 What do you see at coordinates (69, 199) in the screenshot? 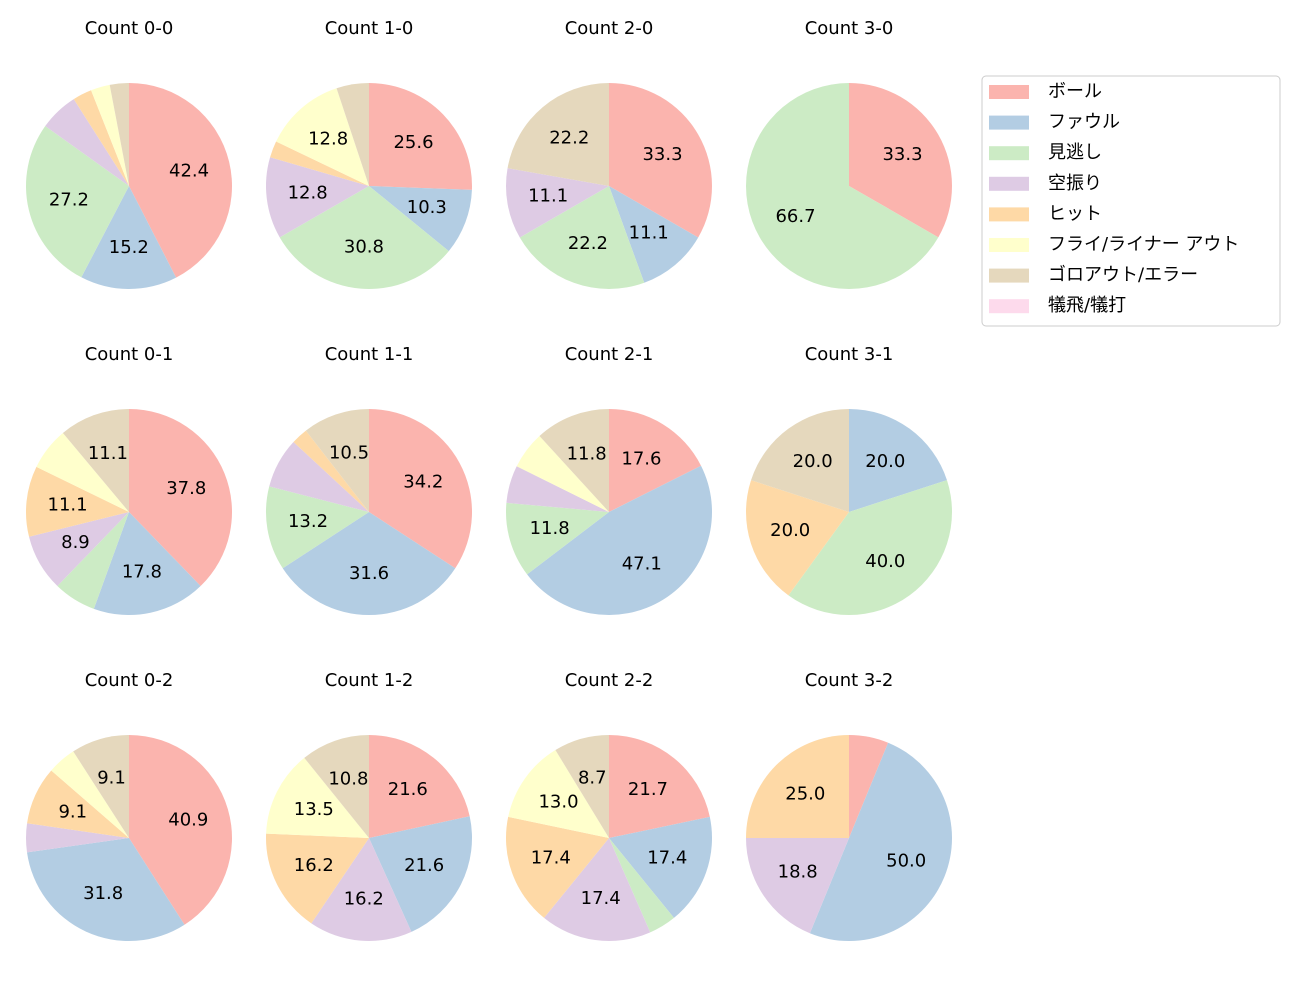
I see `slice-label: 27.2` at bounding box center [69, 199].